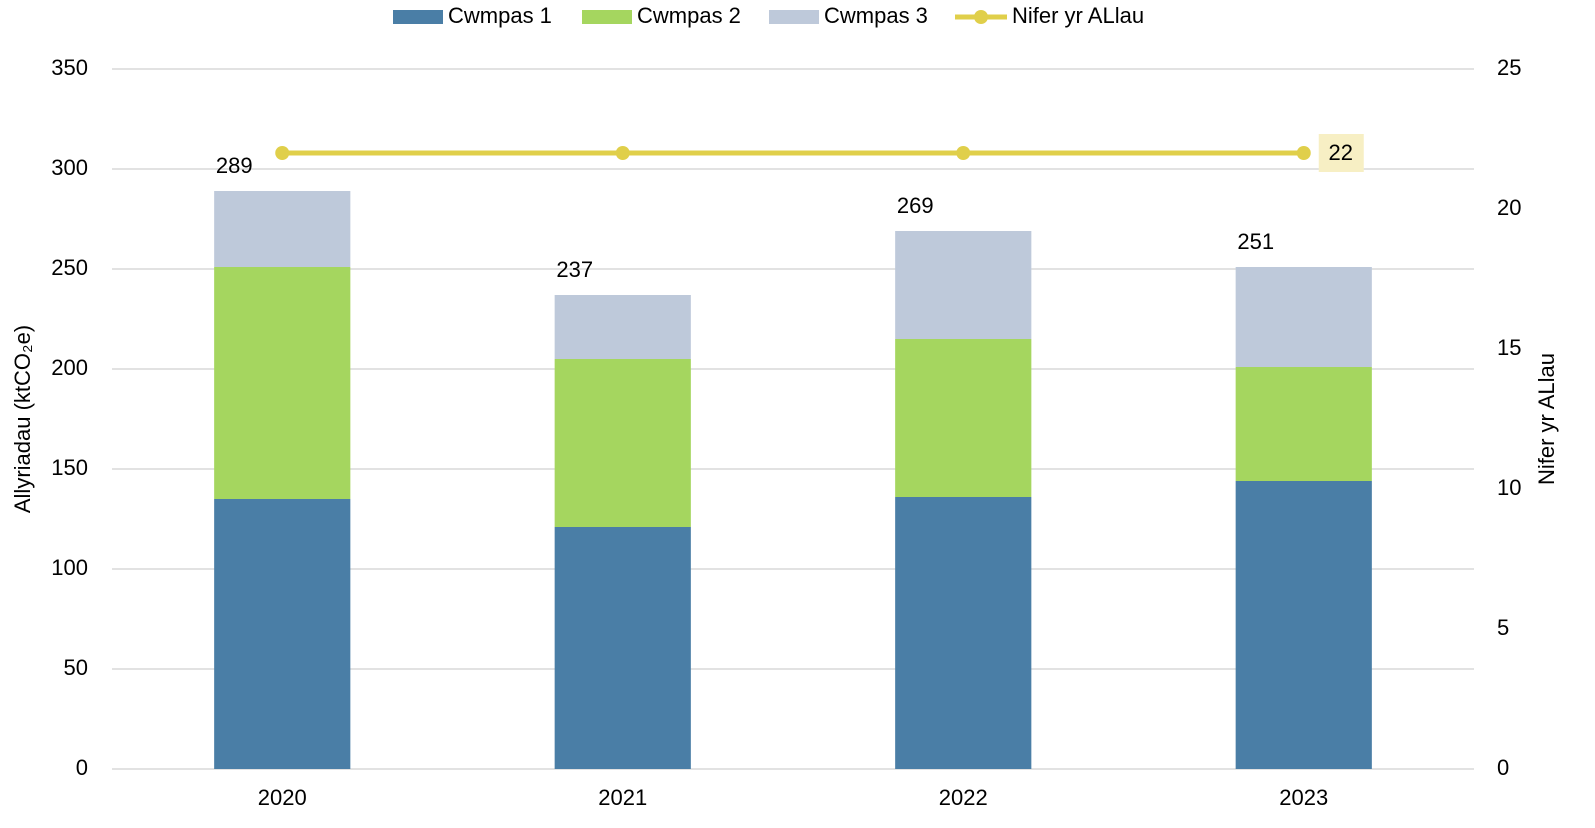 The width and height of the screenshot is (1595, 828). I want to click on y-tick-label: 150, so click(69, 467).